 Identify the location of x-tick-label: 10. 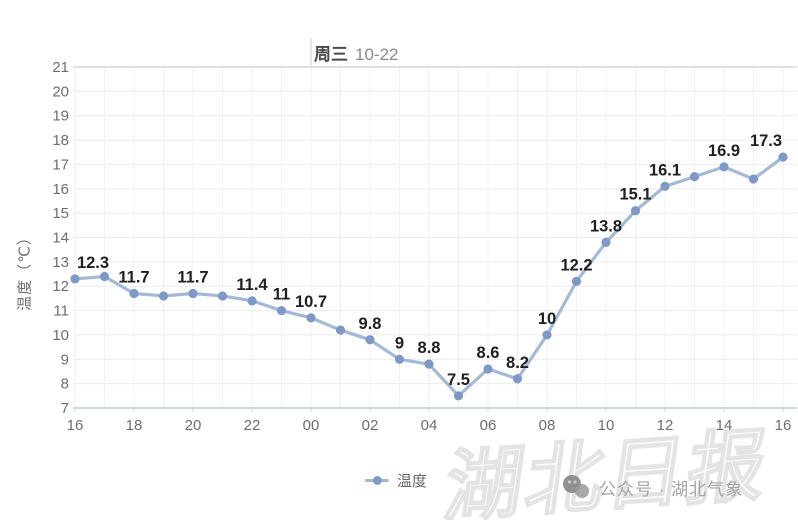
(606, 425).